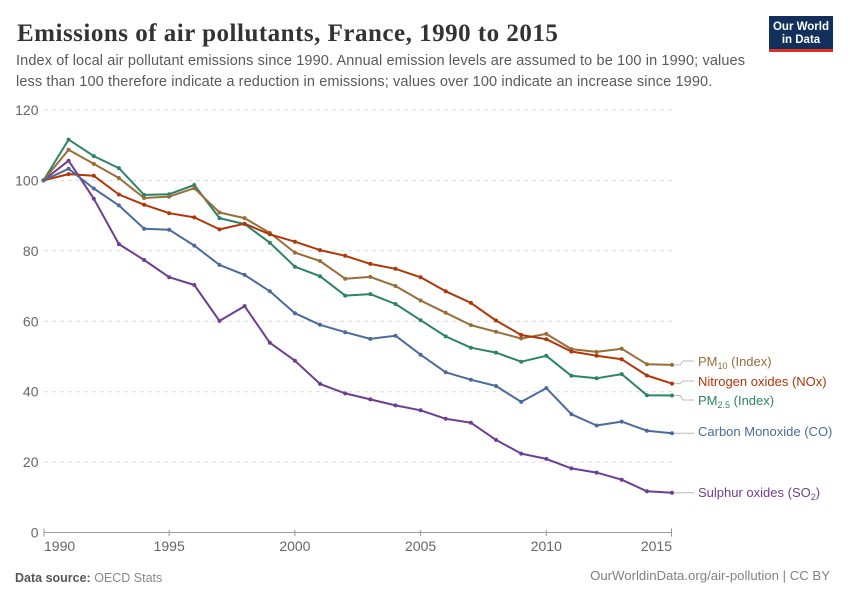 Image resolution: width=850 pixels, height=600 pixels. What do you see at coordinates (762, 381) in the screenshot?
I see `svg-text: Nitrogen oxides (NOx)` at bounding box center [762, 381].